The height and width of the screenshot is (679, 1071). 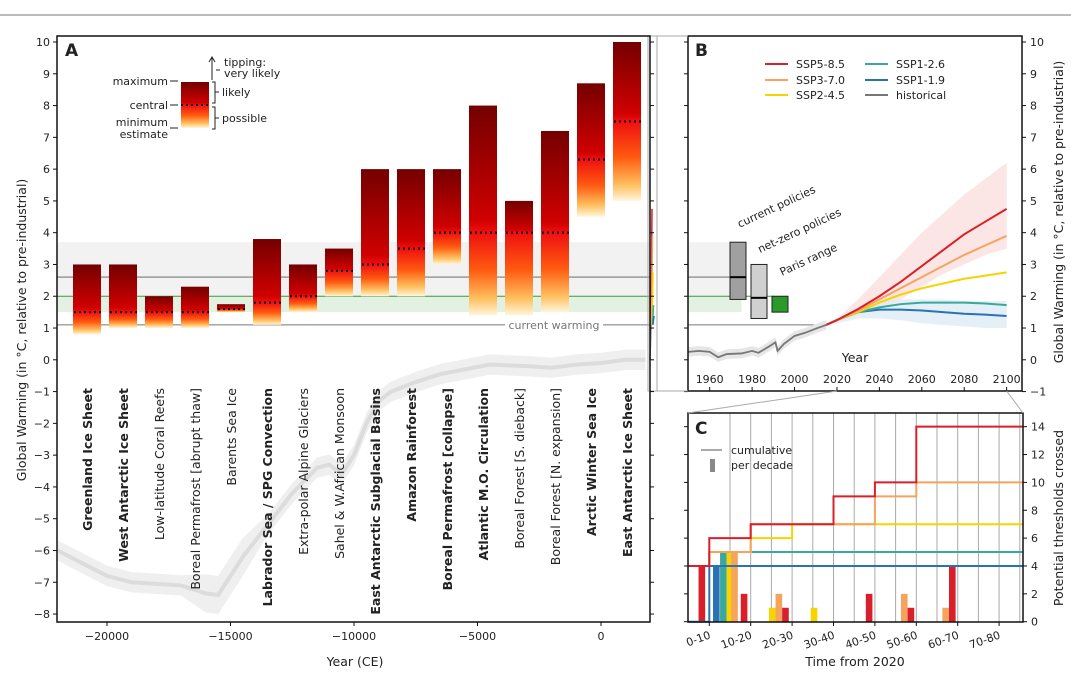 I want to click on x-tick-label: 0-10, so click(x=698, y=639).